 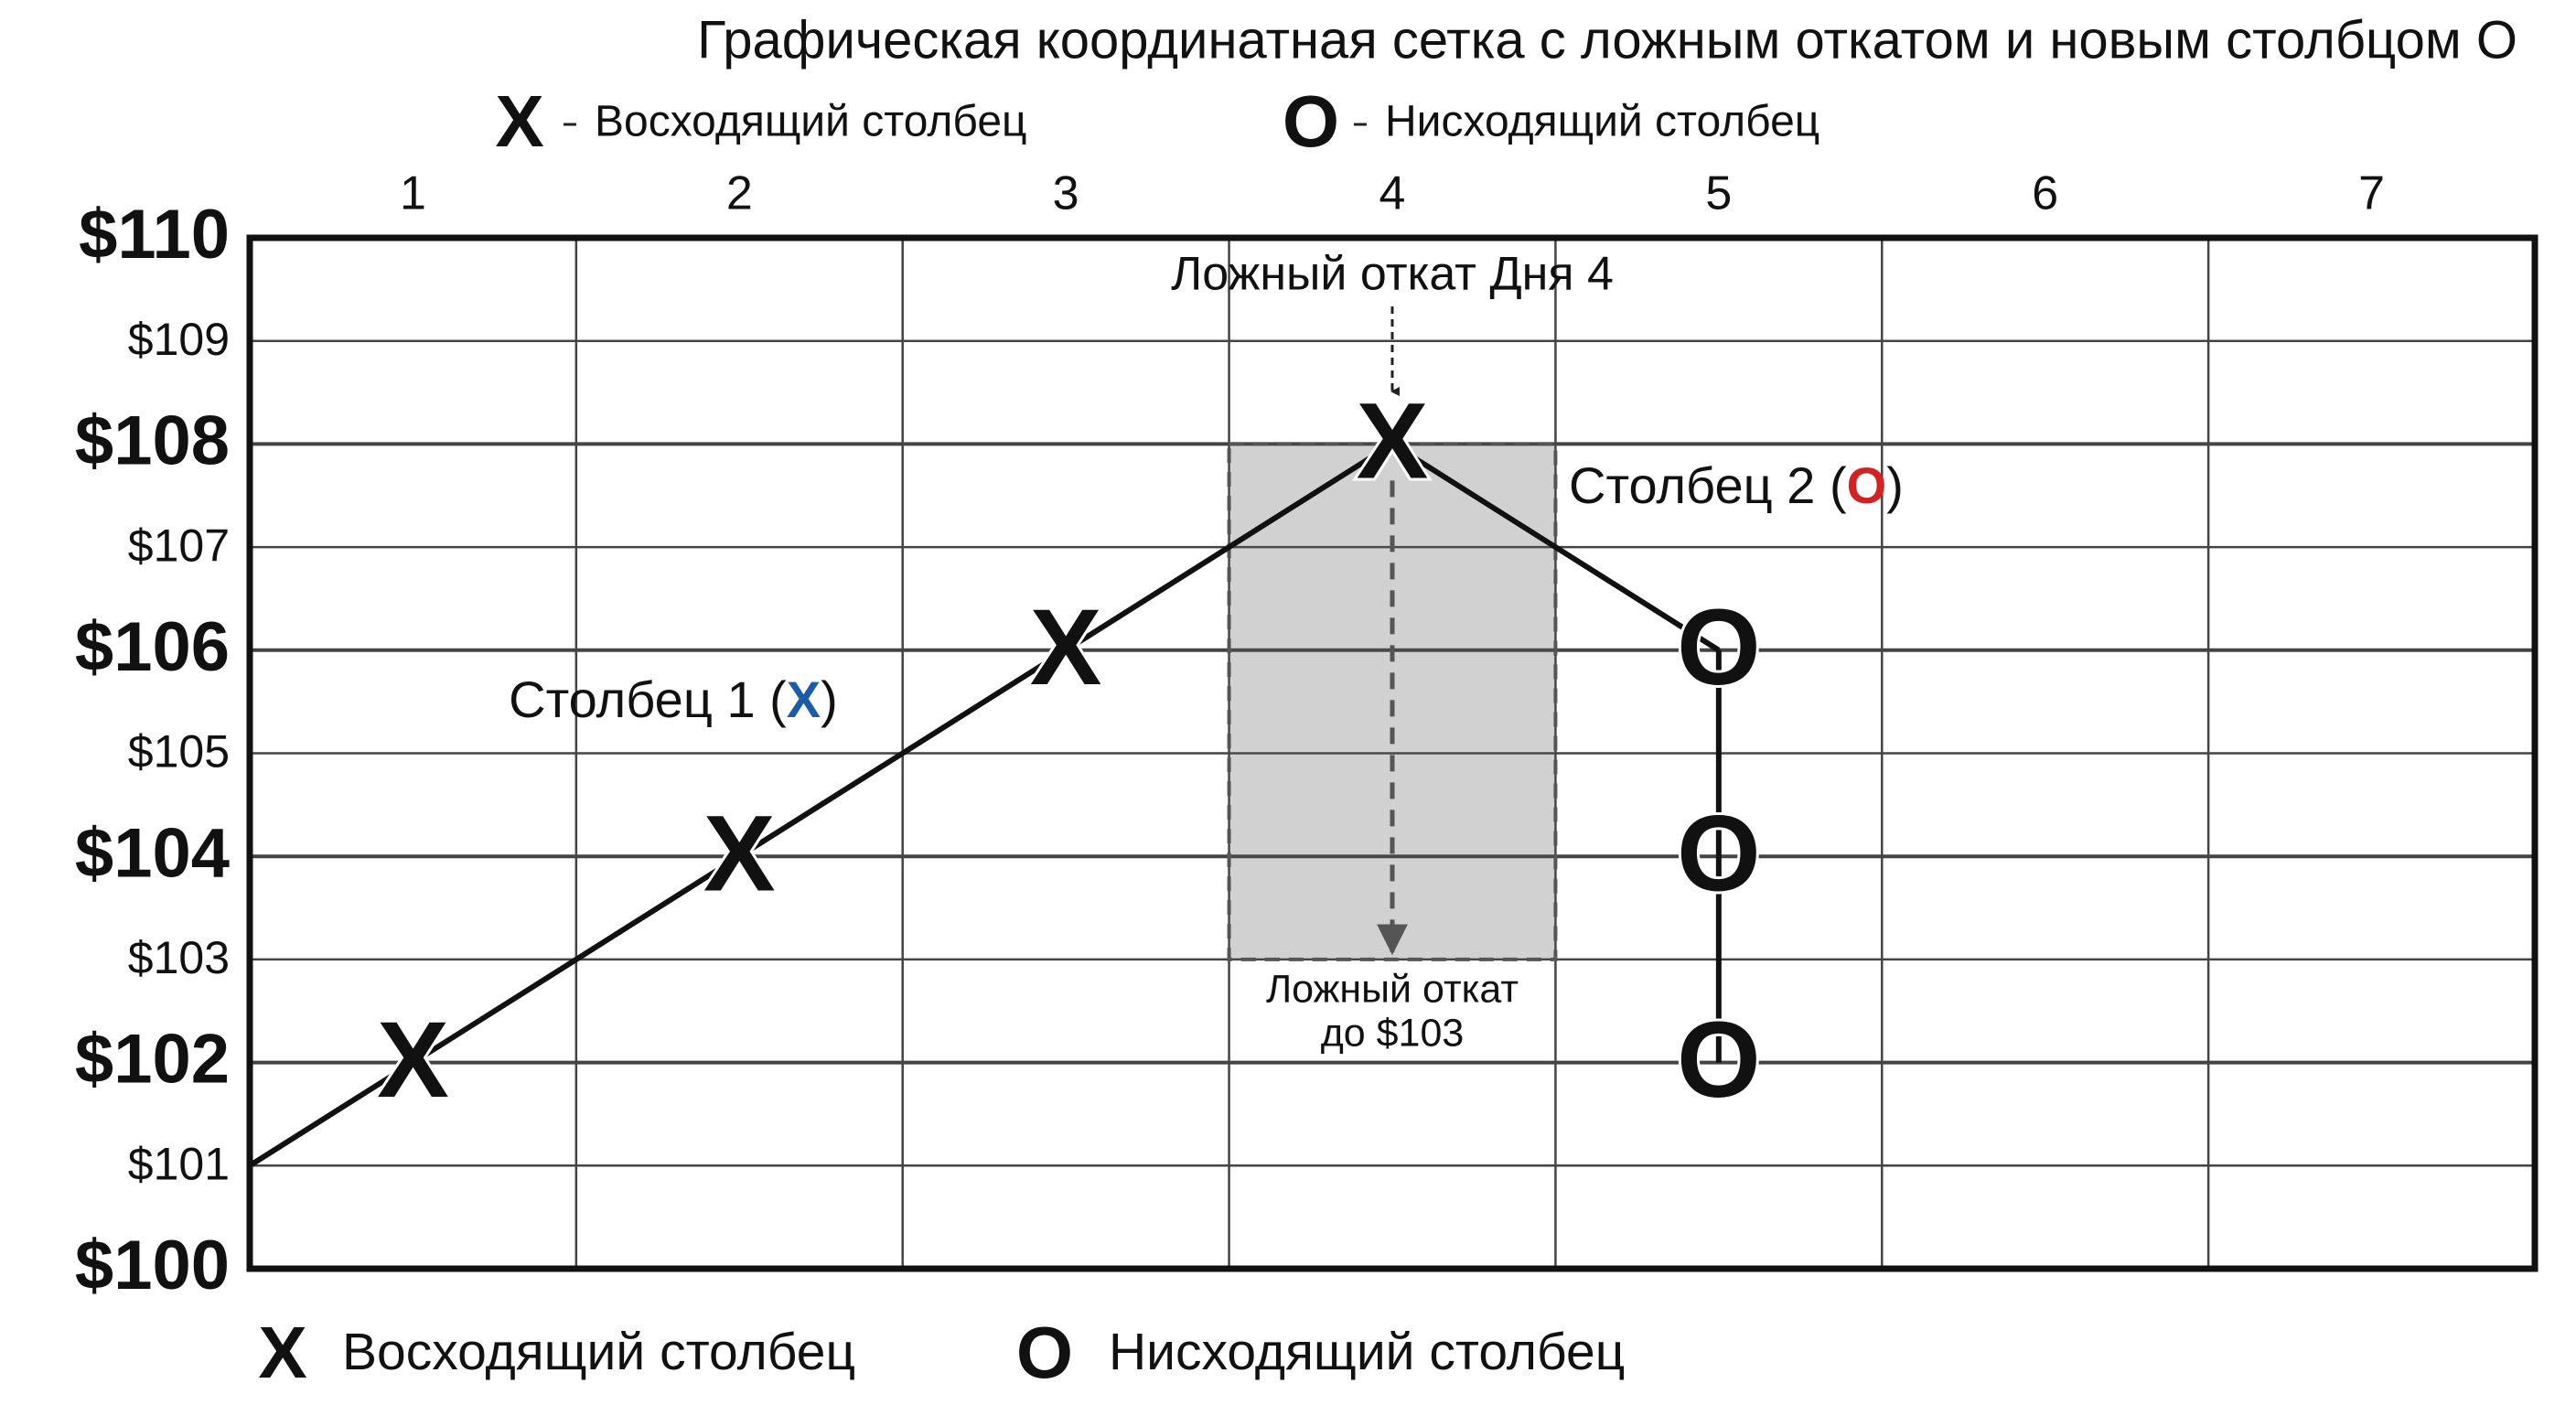 What do you see at coordinates (179, 752) in the screenshot?
I see `y-tick-label: $105` at bounding box center [179, 752].